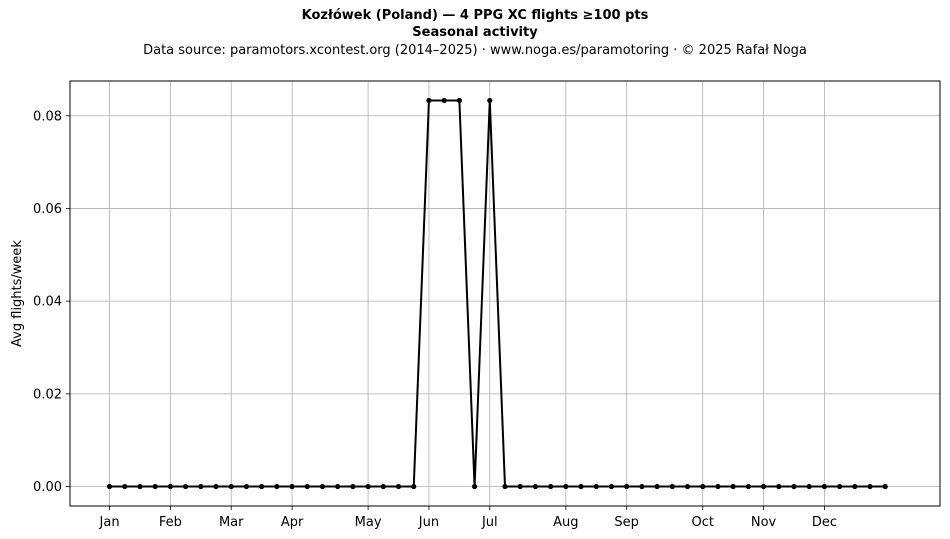 The image size is (950, 539). I want to click on x-tick-label: Aug, so click(565, 522).